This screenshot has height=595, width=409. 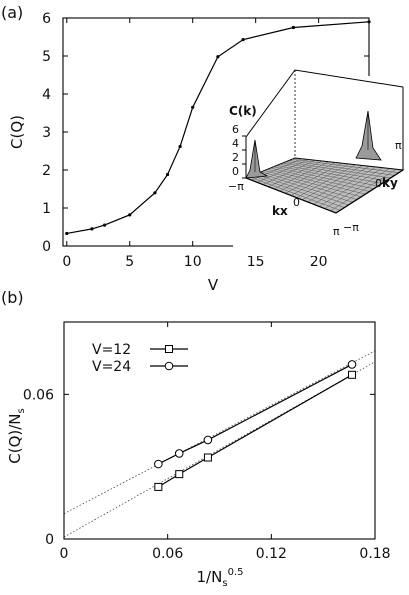 I want to click on inset-ky-tick-label: −π, so click(x=351, y=227).